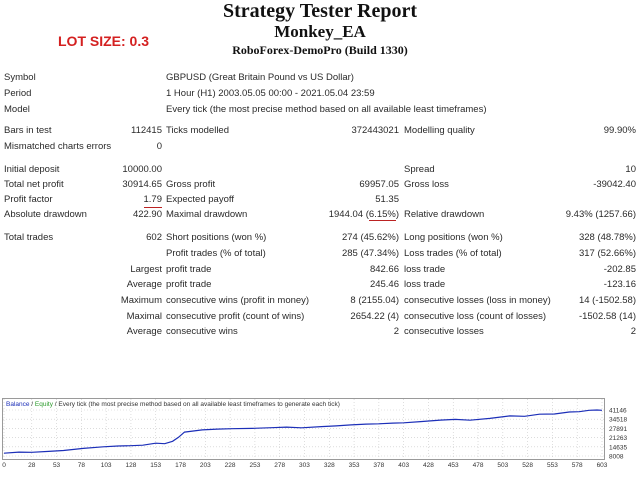 The width and height of the screenshot is (640, 480). What do you see at coordinates (141, 300) in the screenshot?
I see `maximum-label: Maximum` at bounding box center [141, 300].